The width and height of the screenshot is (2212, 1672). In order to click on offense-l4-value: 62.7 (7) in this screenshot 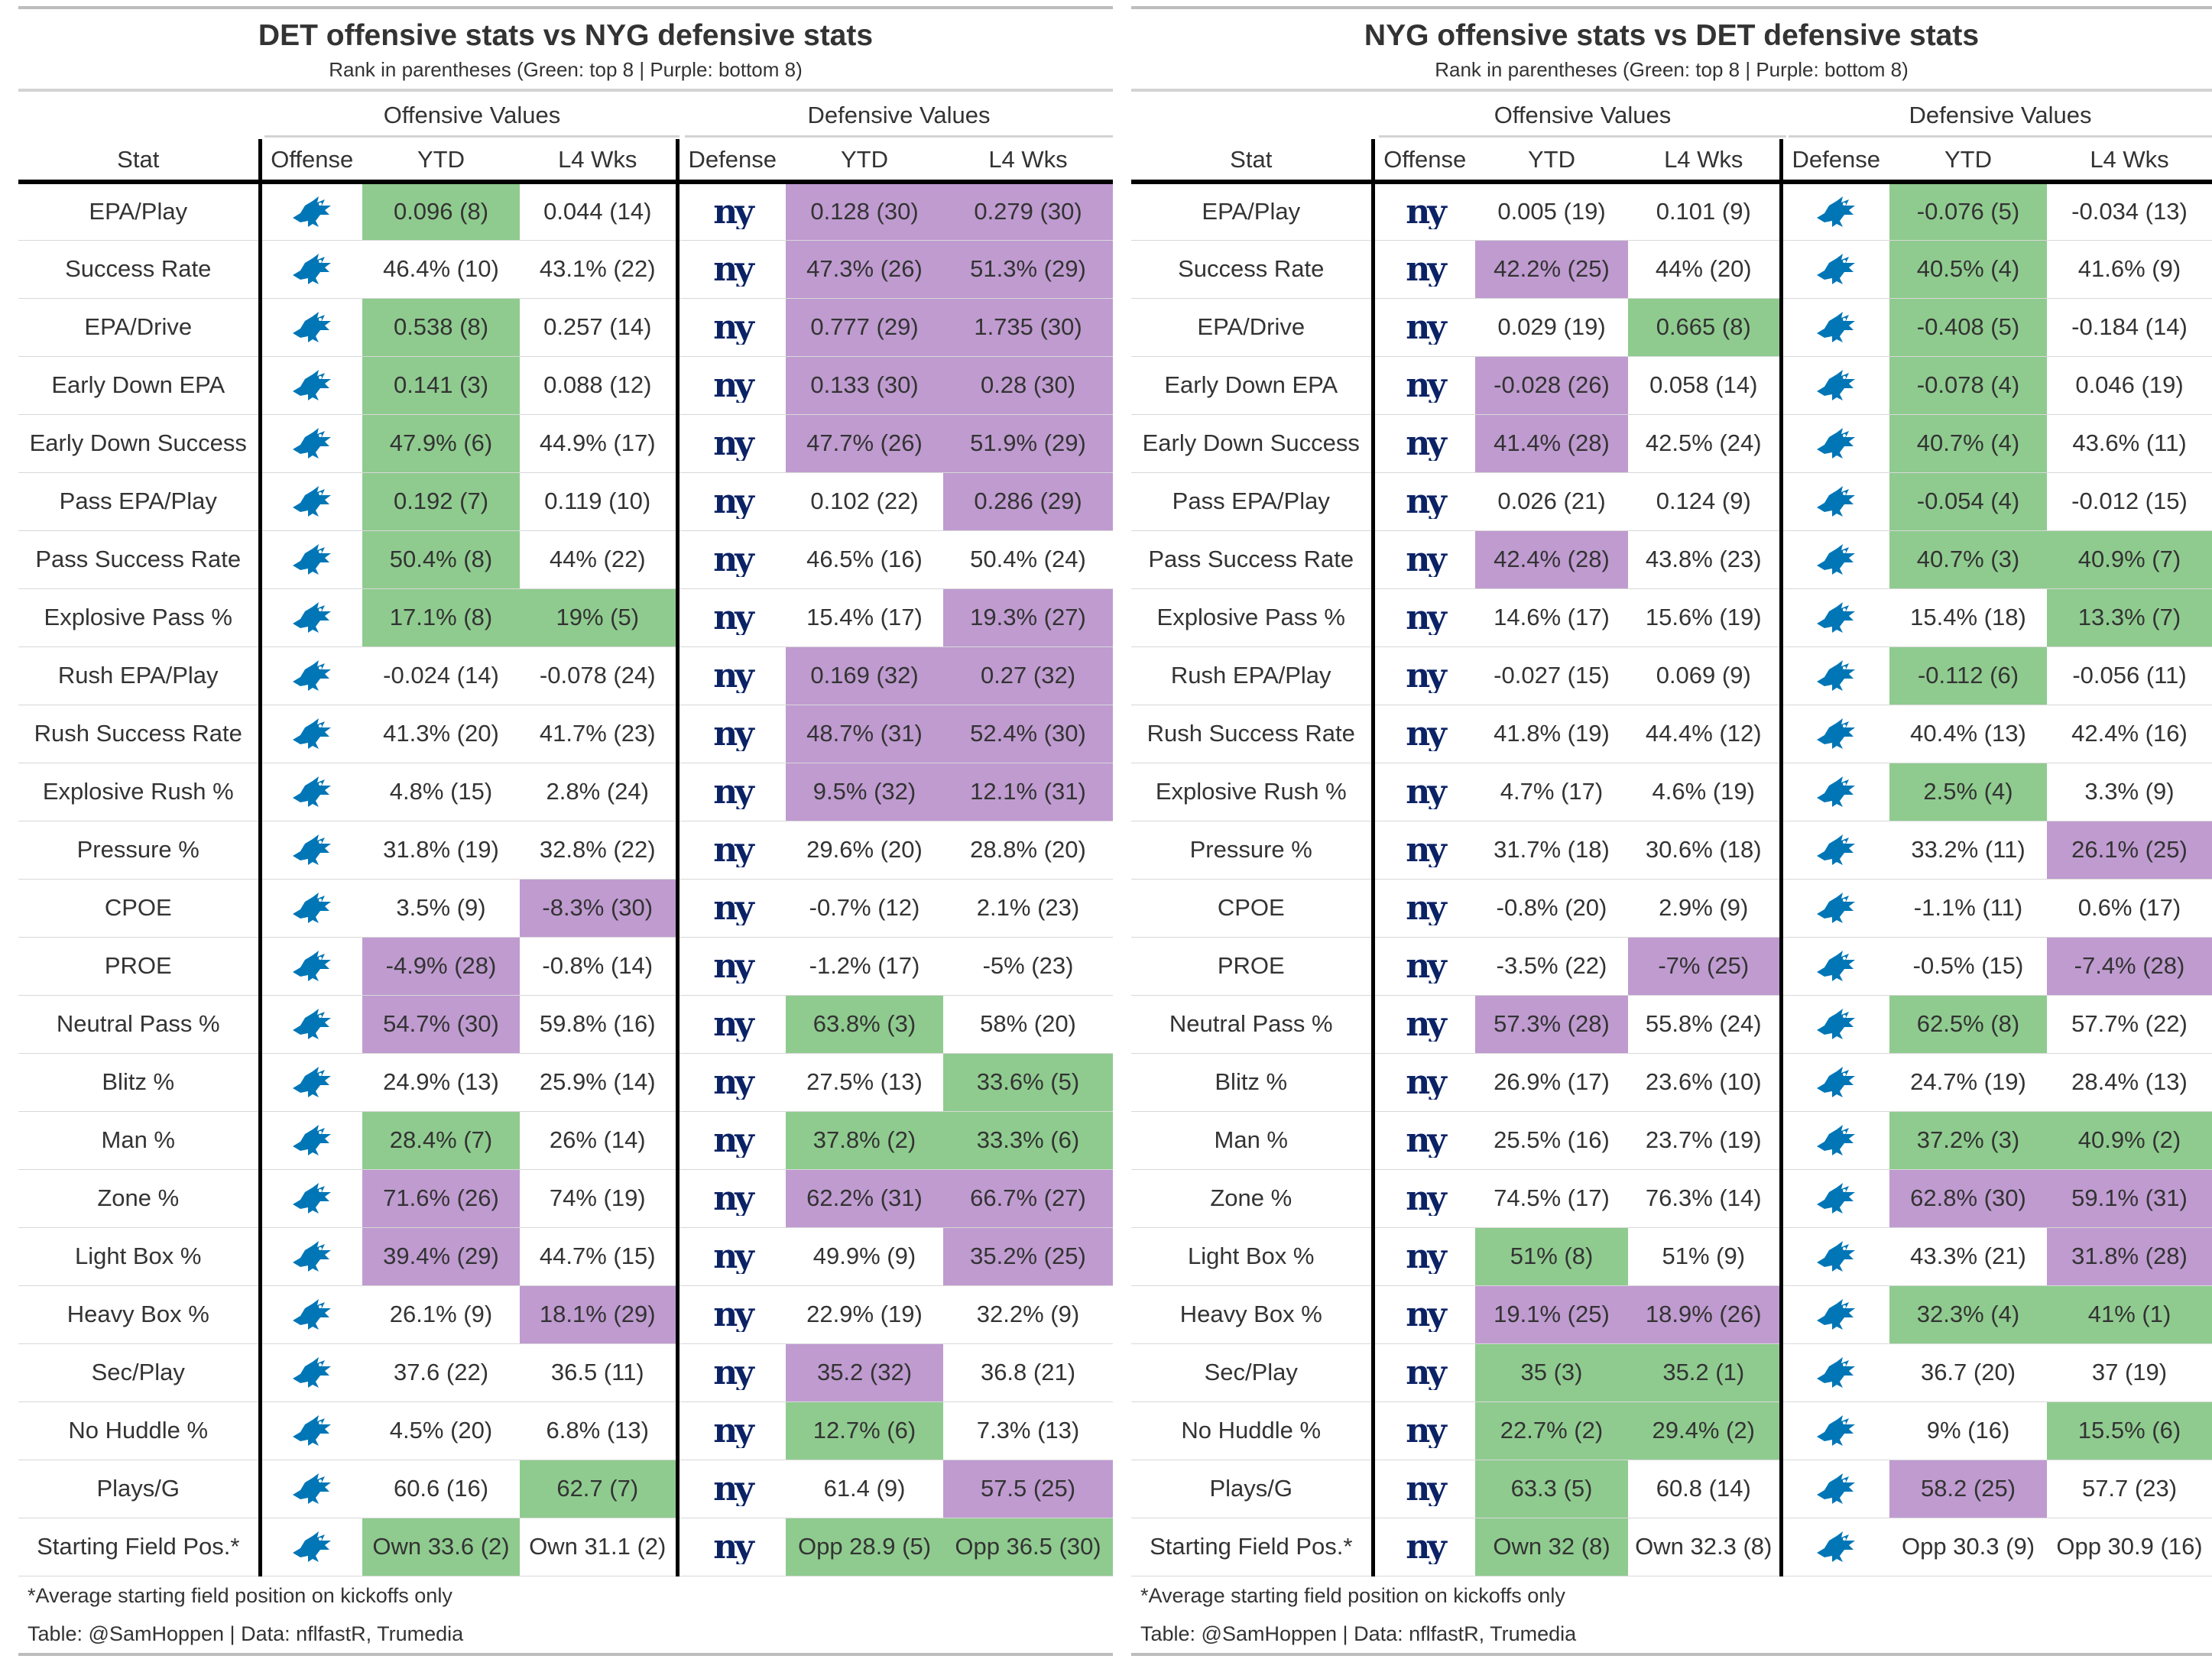, I will do `click(598, 1489)`.